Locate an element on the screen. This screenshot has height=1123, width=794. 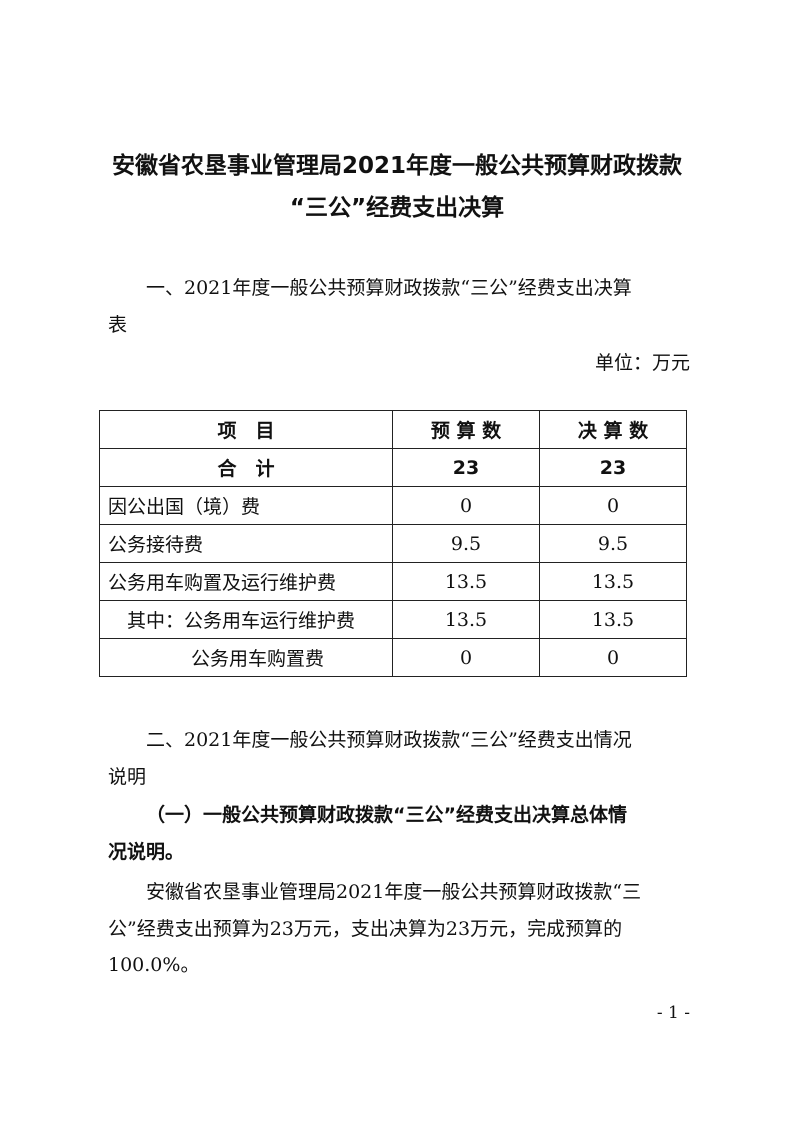
cell-final: 23 is located at coordinates (613, 467).